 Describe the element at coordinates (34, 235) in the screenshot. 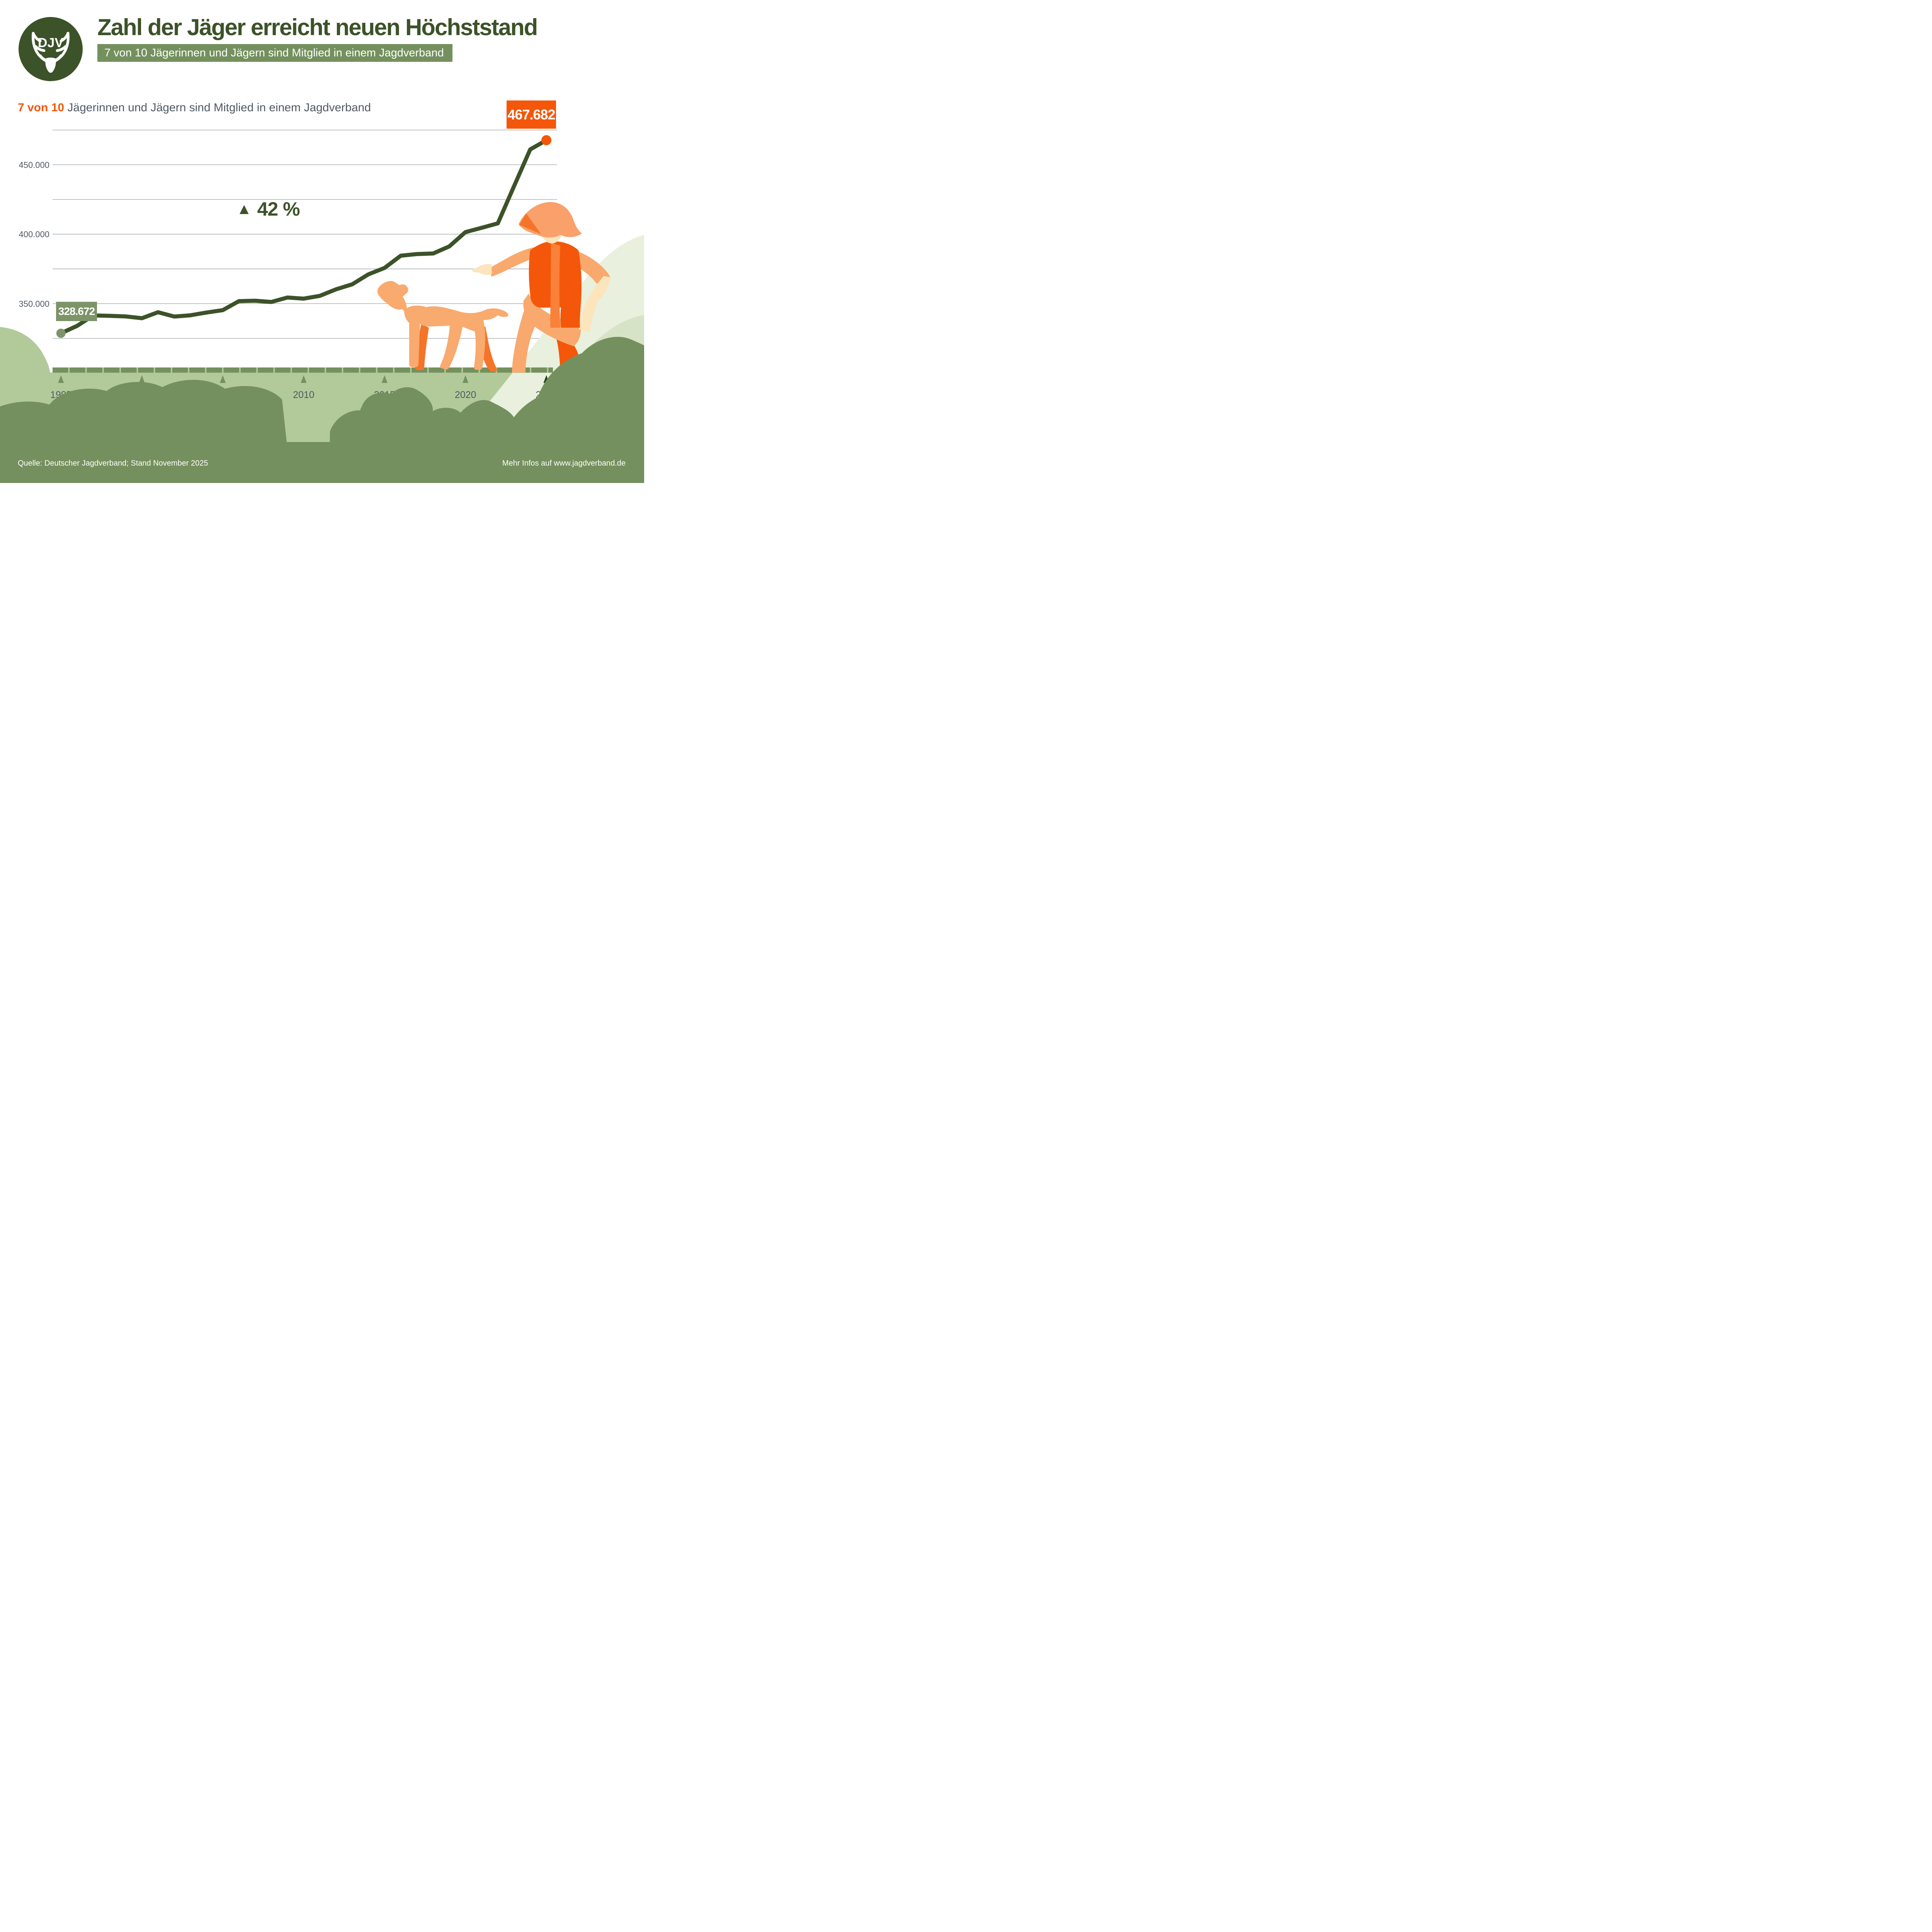

I see `y-axis-label: 400.000` at that location.